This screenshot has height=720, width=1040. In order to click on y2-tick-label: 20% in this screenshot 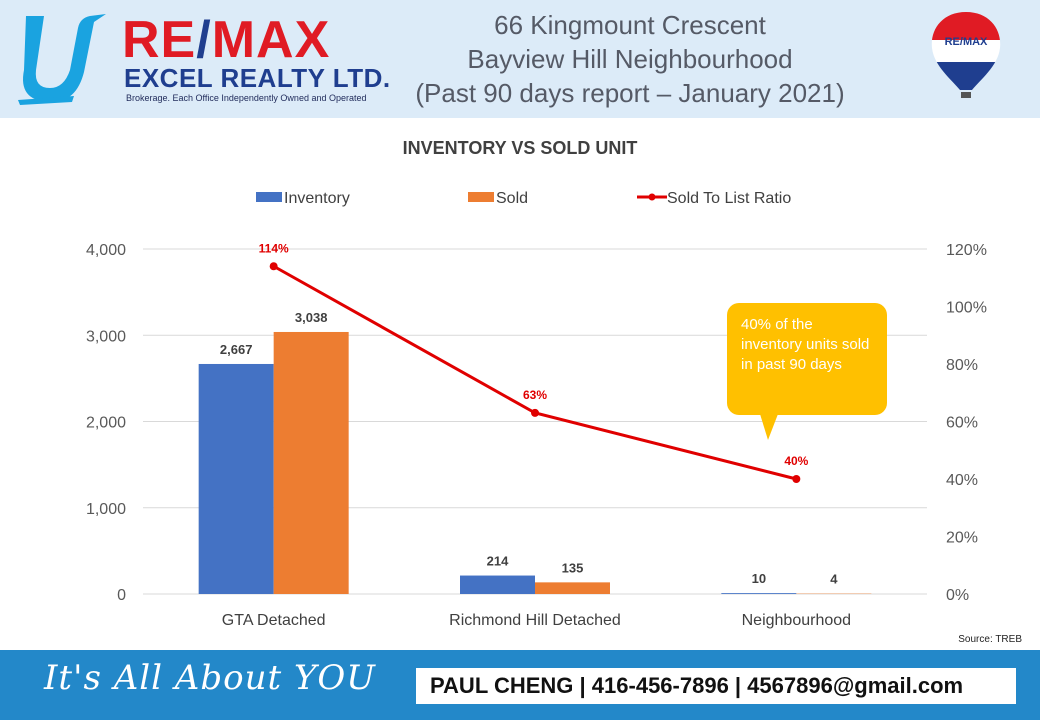, I will do `click(962, 538)`.